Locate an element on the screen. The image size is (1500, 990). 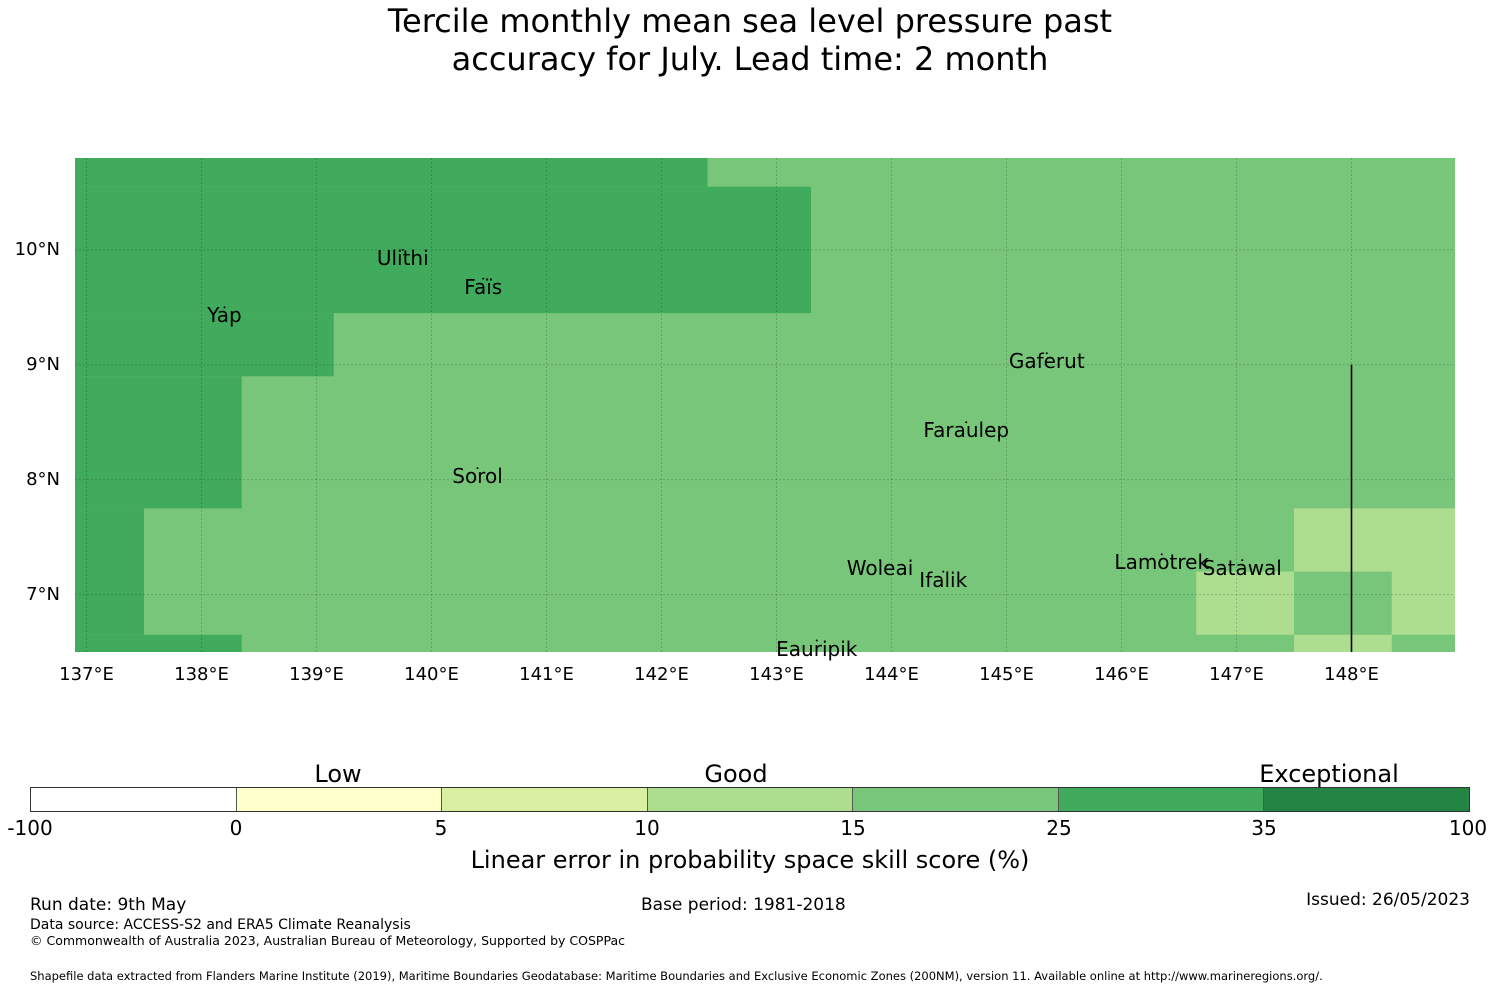
longitude-label: 144°E is located at coordinates (891, 674).